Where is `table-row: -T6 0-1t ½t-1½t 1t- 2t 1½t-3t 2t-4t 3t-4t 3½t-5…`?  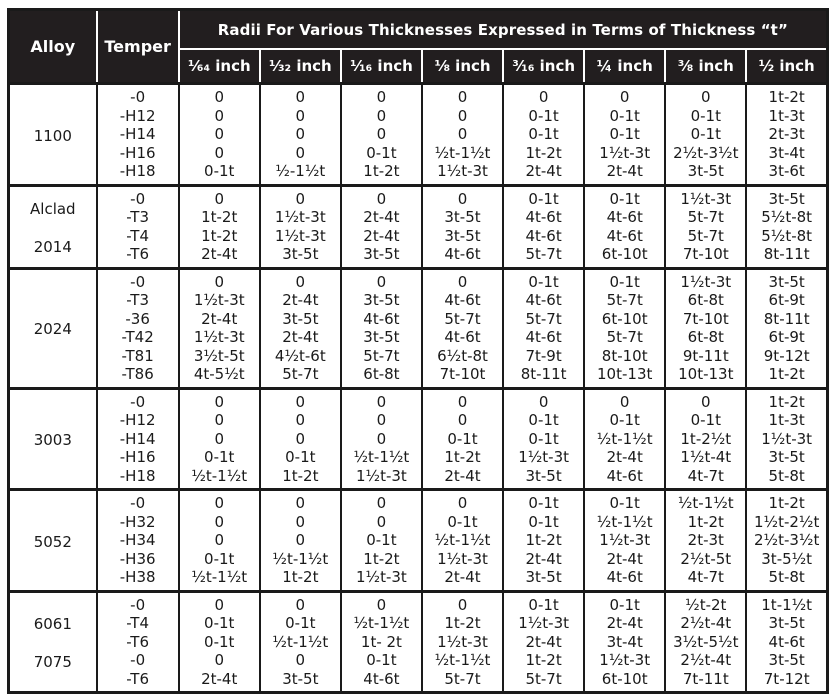 table-row: -T6 0-1t ½t-1½t 1t- 2t 1½t-3t 2t-4t 3t-4t 3½t-5… is located at coordinates (418, 641).